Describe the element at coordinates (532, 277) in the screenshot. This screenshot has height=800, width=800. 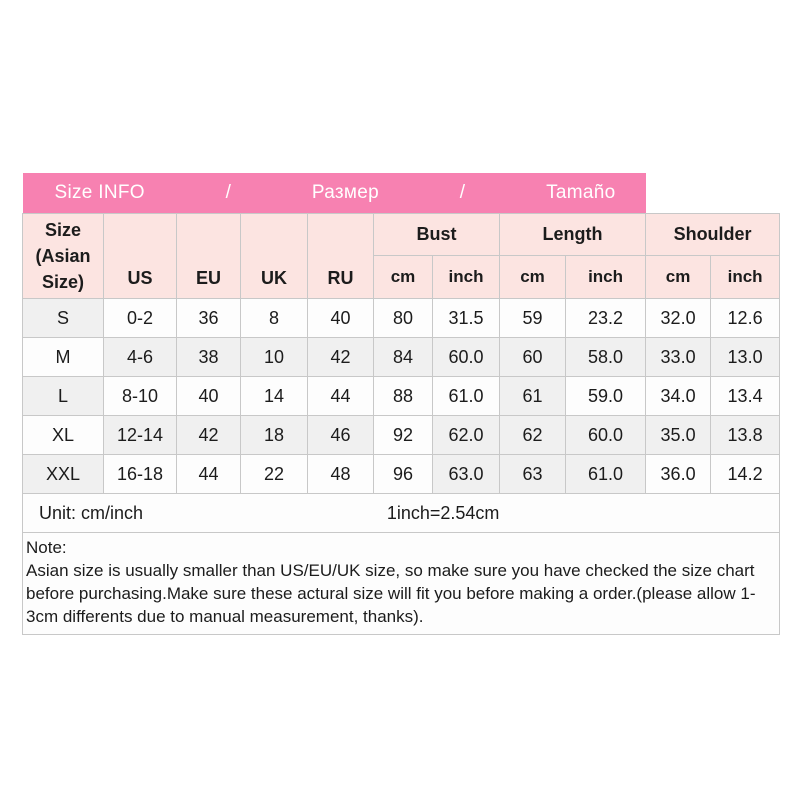
I see `header-length-cm: cm` at that location.